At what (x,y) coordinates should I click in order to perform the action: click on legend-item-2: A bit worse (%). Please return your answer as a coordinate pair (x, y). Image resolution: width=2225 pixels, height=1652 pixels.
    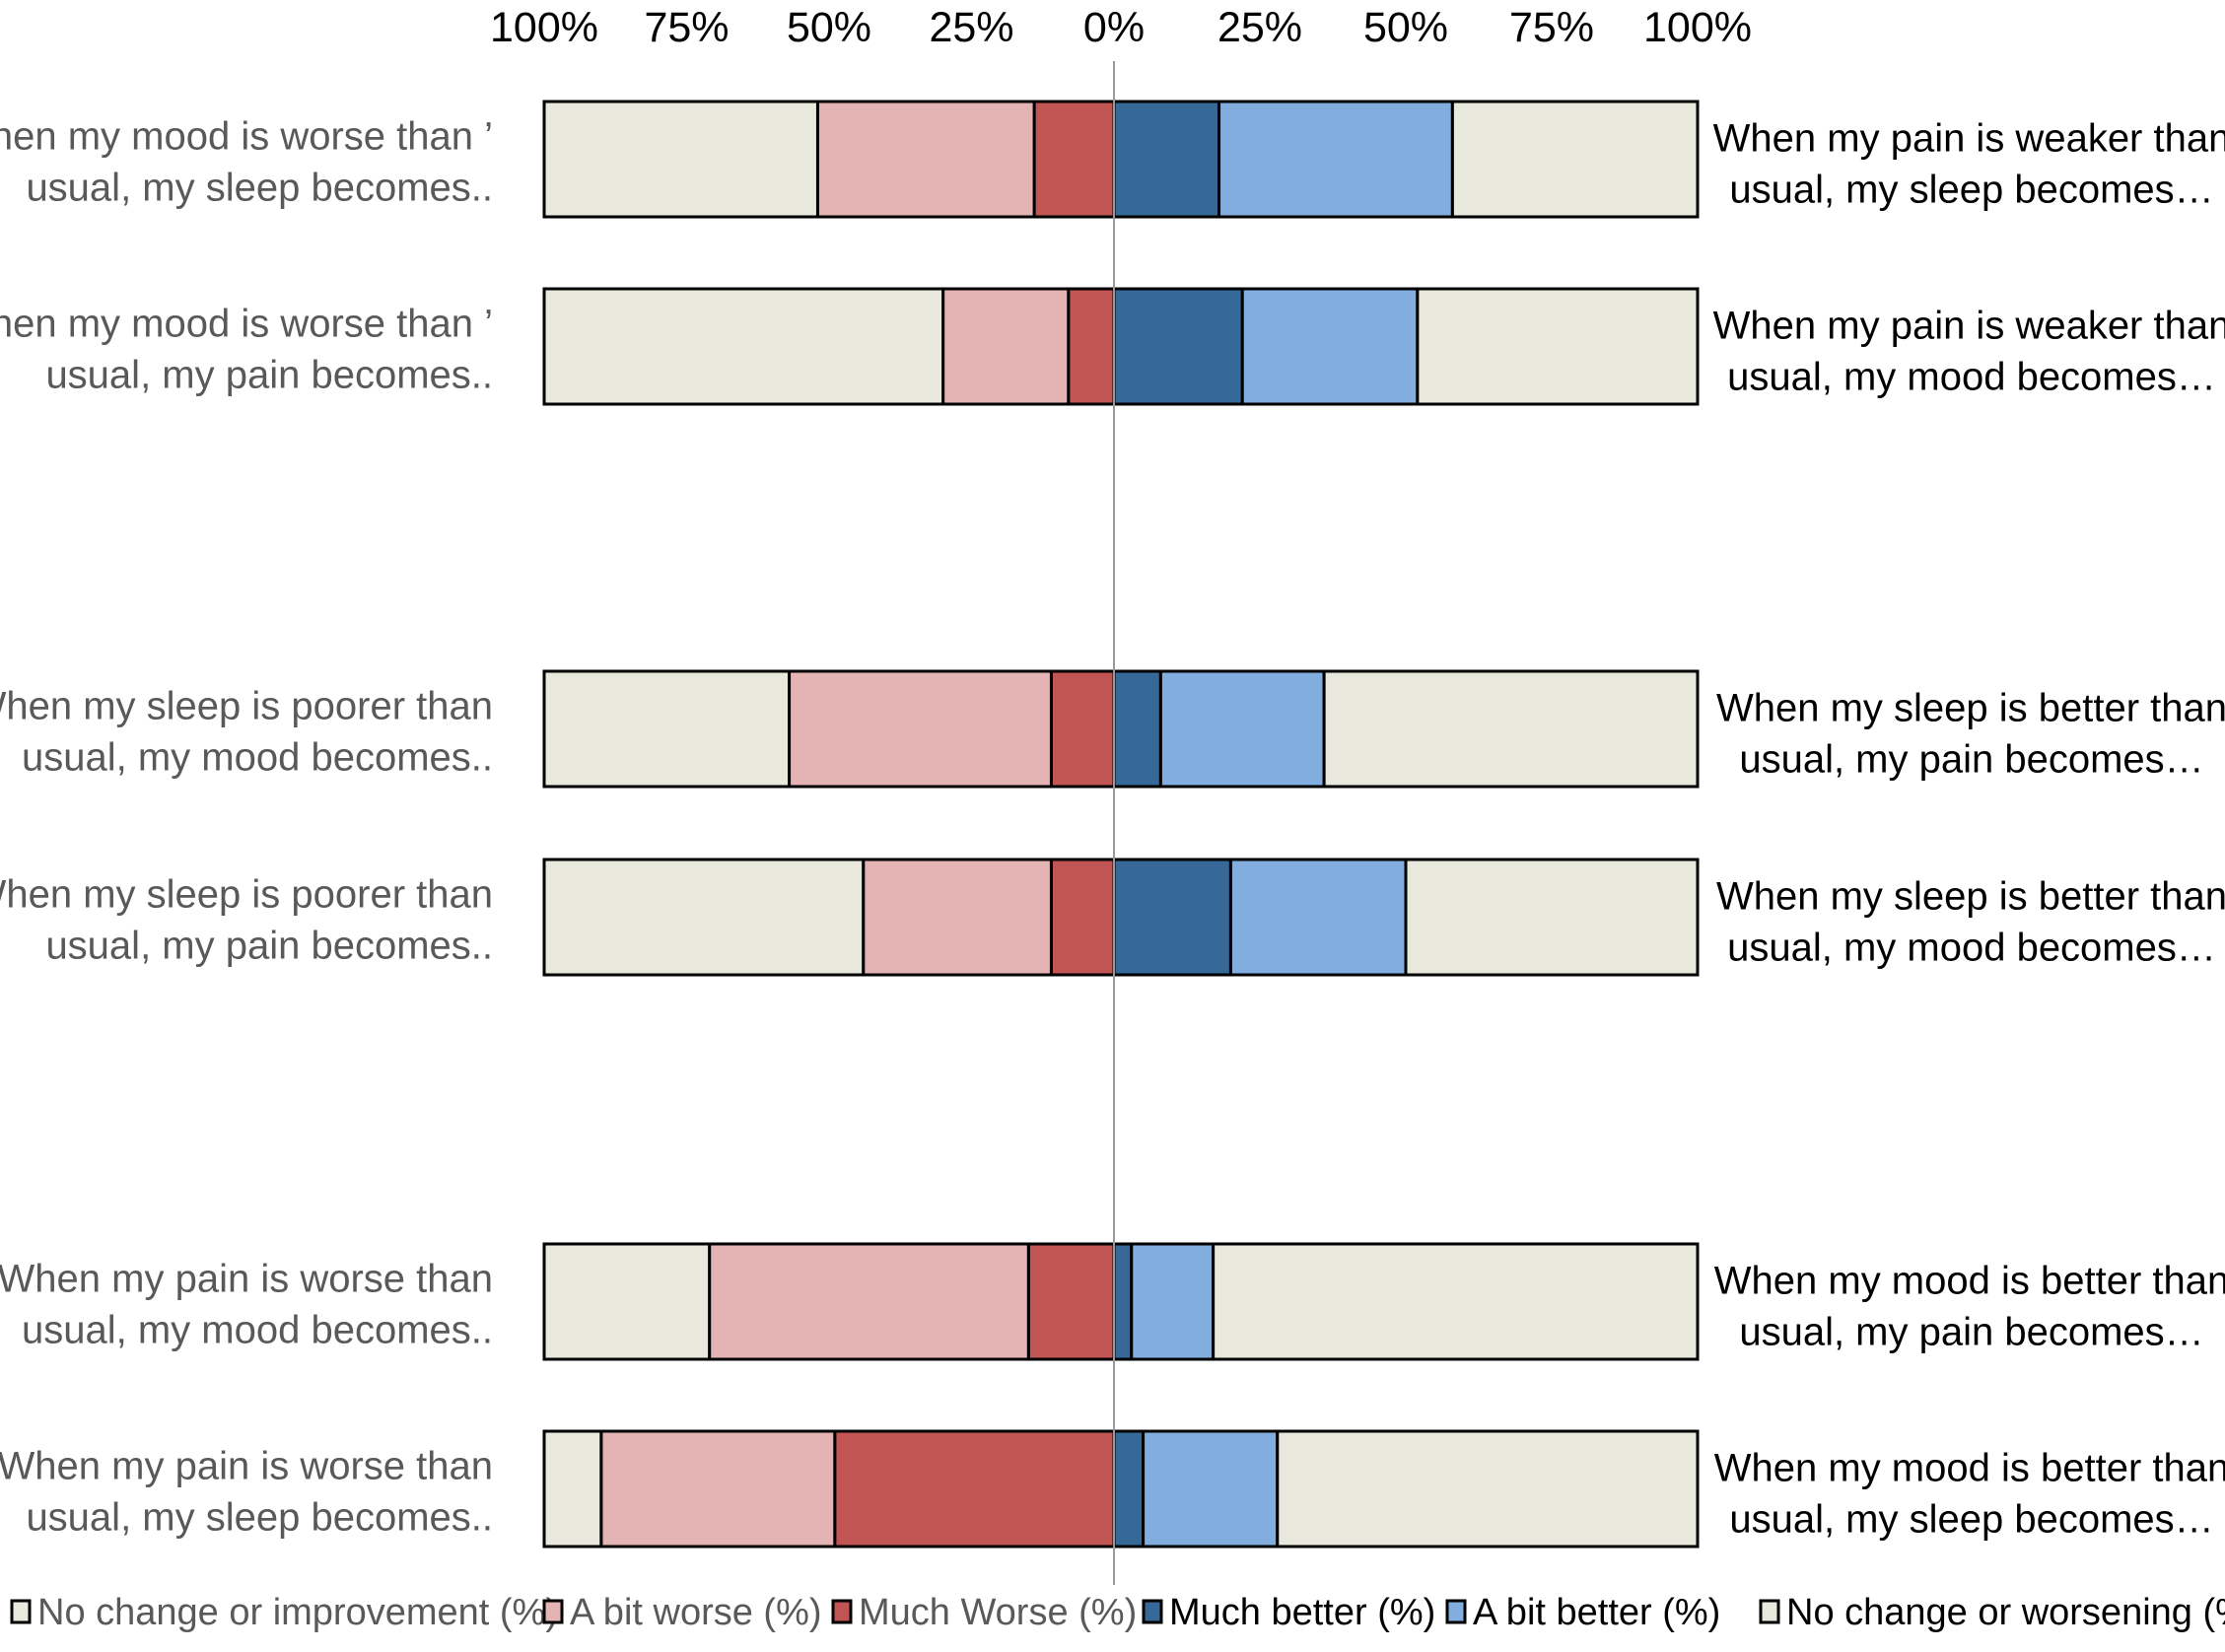
    Looking at the image, I should click on (682, 1612).